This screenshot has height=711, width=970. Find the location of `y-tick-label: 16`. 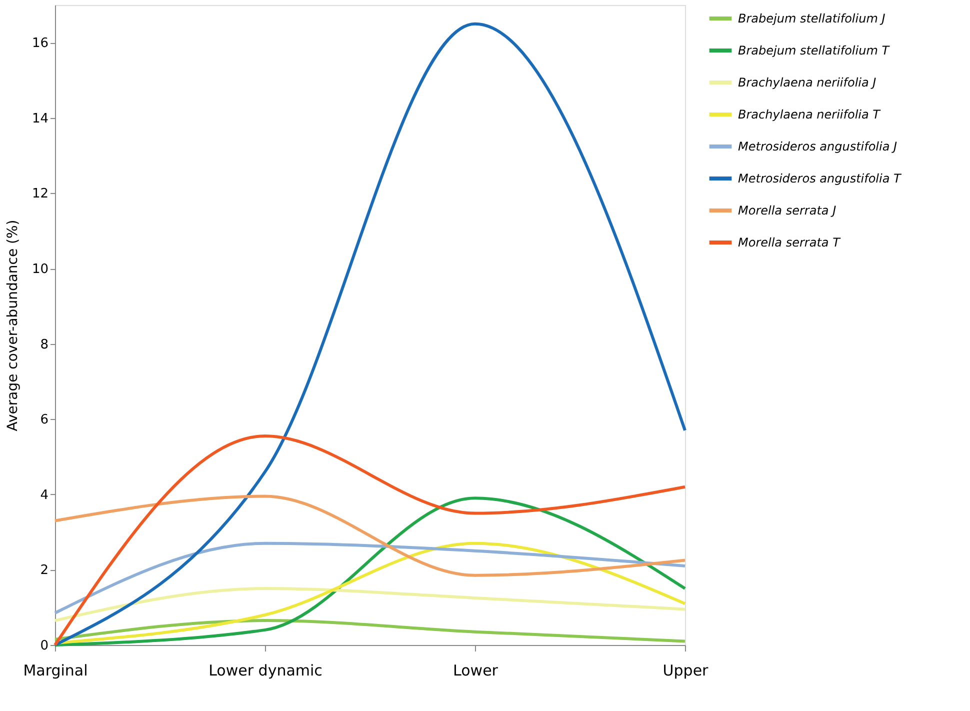

y-tick-label: 16 is located at coordinates (40, 44).